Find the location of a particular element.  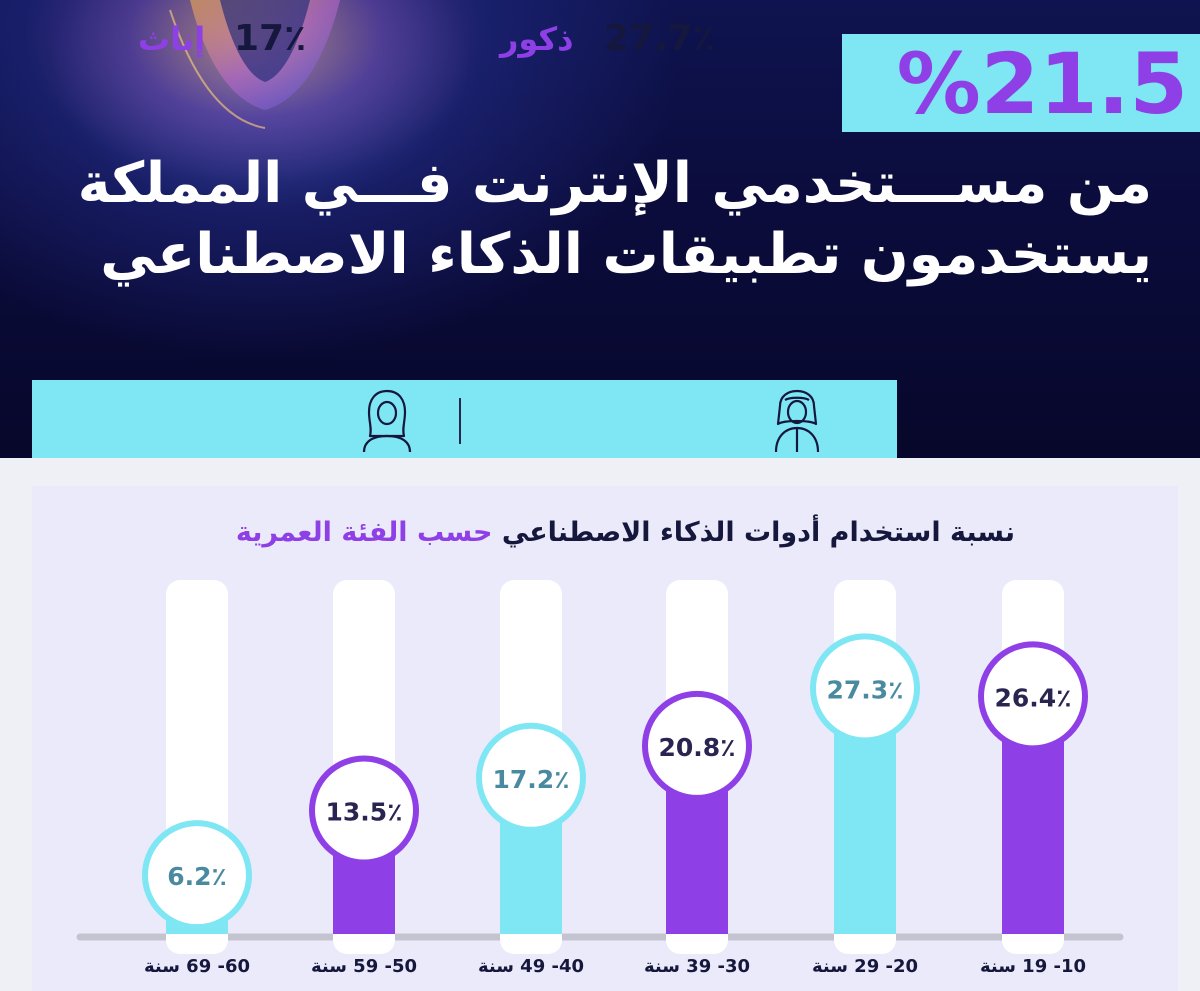

bar-value-label: 27.3٪ is located at coordinates (865, 689).